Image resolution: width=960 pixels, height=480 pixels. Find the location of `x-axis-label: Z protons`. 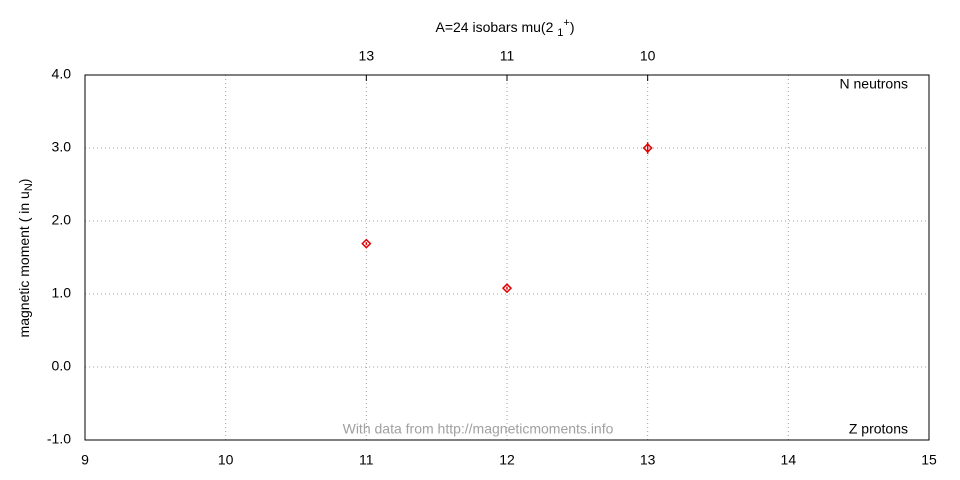

x-axis-label: Z protons is located at coordinates (878, 429).